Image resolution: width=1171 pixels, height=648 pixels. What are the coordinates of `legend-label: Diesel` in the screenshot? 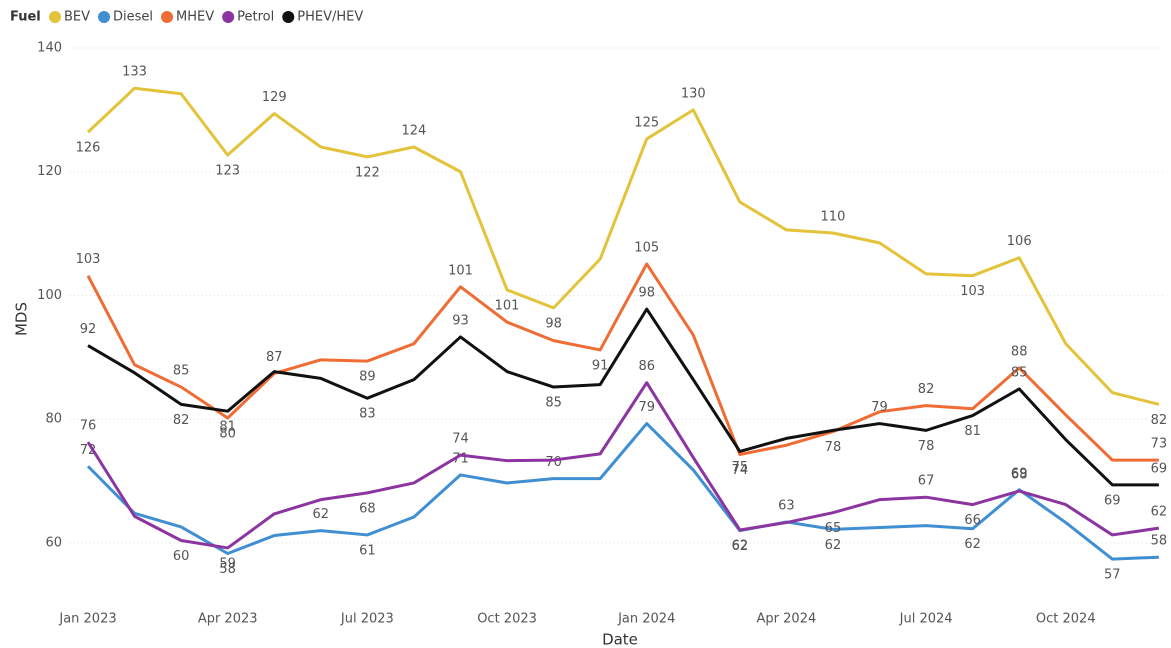 It's located at (133, 17).